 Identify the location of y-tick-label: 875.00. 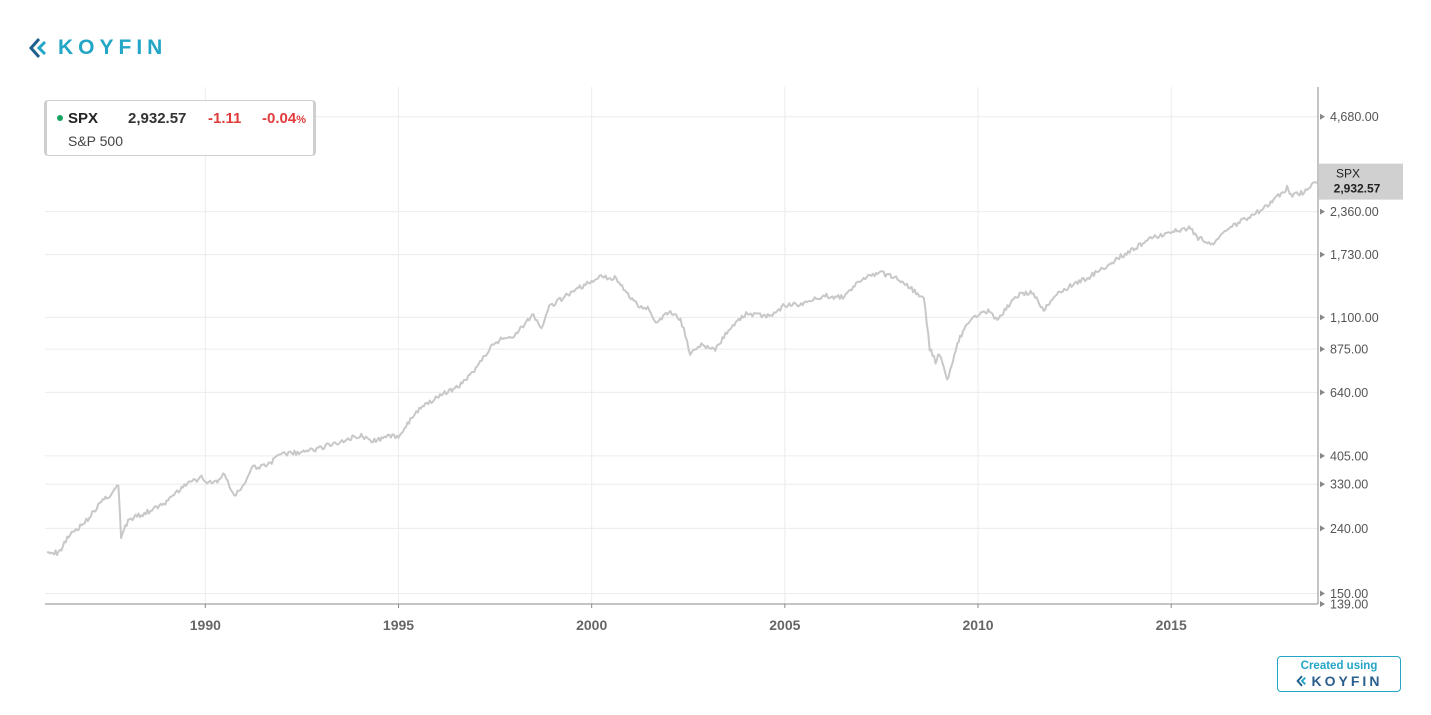
(1349, 350).